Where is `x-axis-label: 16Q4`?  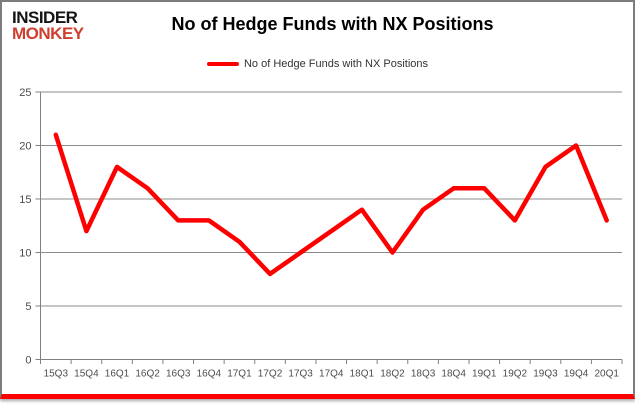
x-axis-label: 16Q4 is located at coordinates (209, 374).